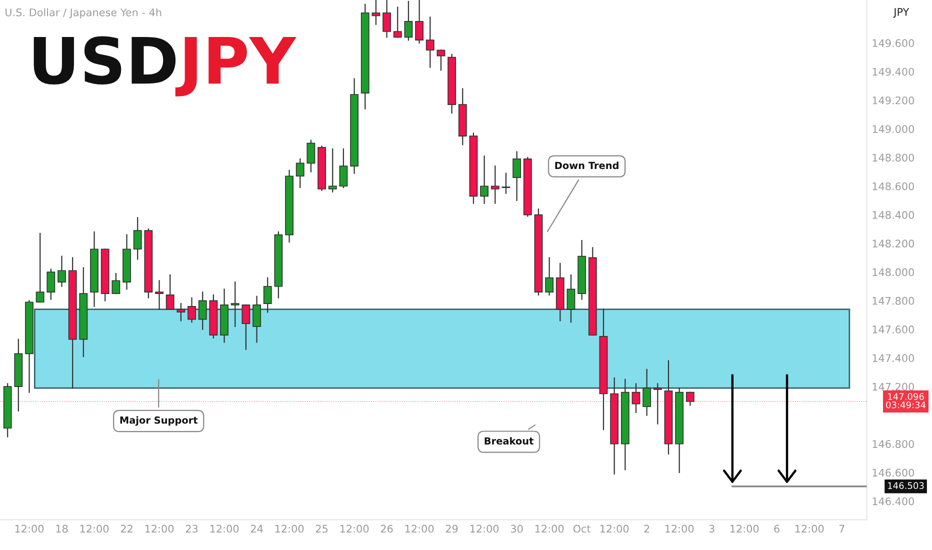  Describe the element at coordinates (906, 400) in the screenshot. I see `ref-line-label: 147.096 03:49:34` at that location.